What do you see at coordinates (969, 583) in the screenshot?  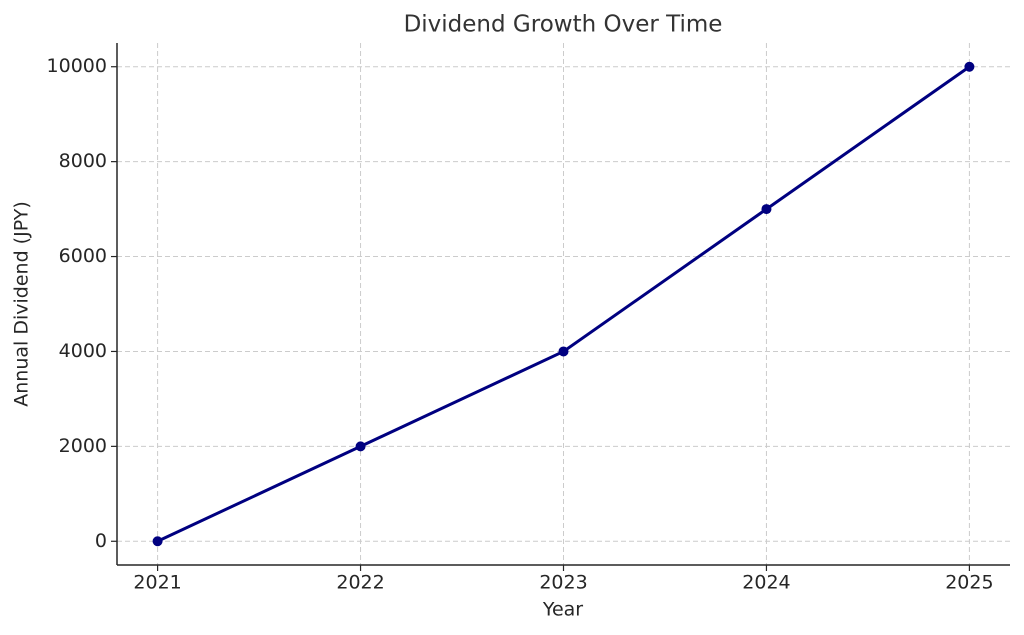 I see `x-tick-label: 2025` at bounding box center [969, 583].